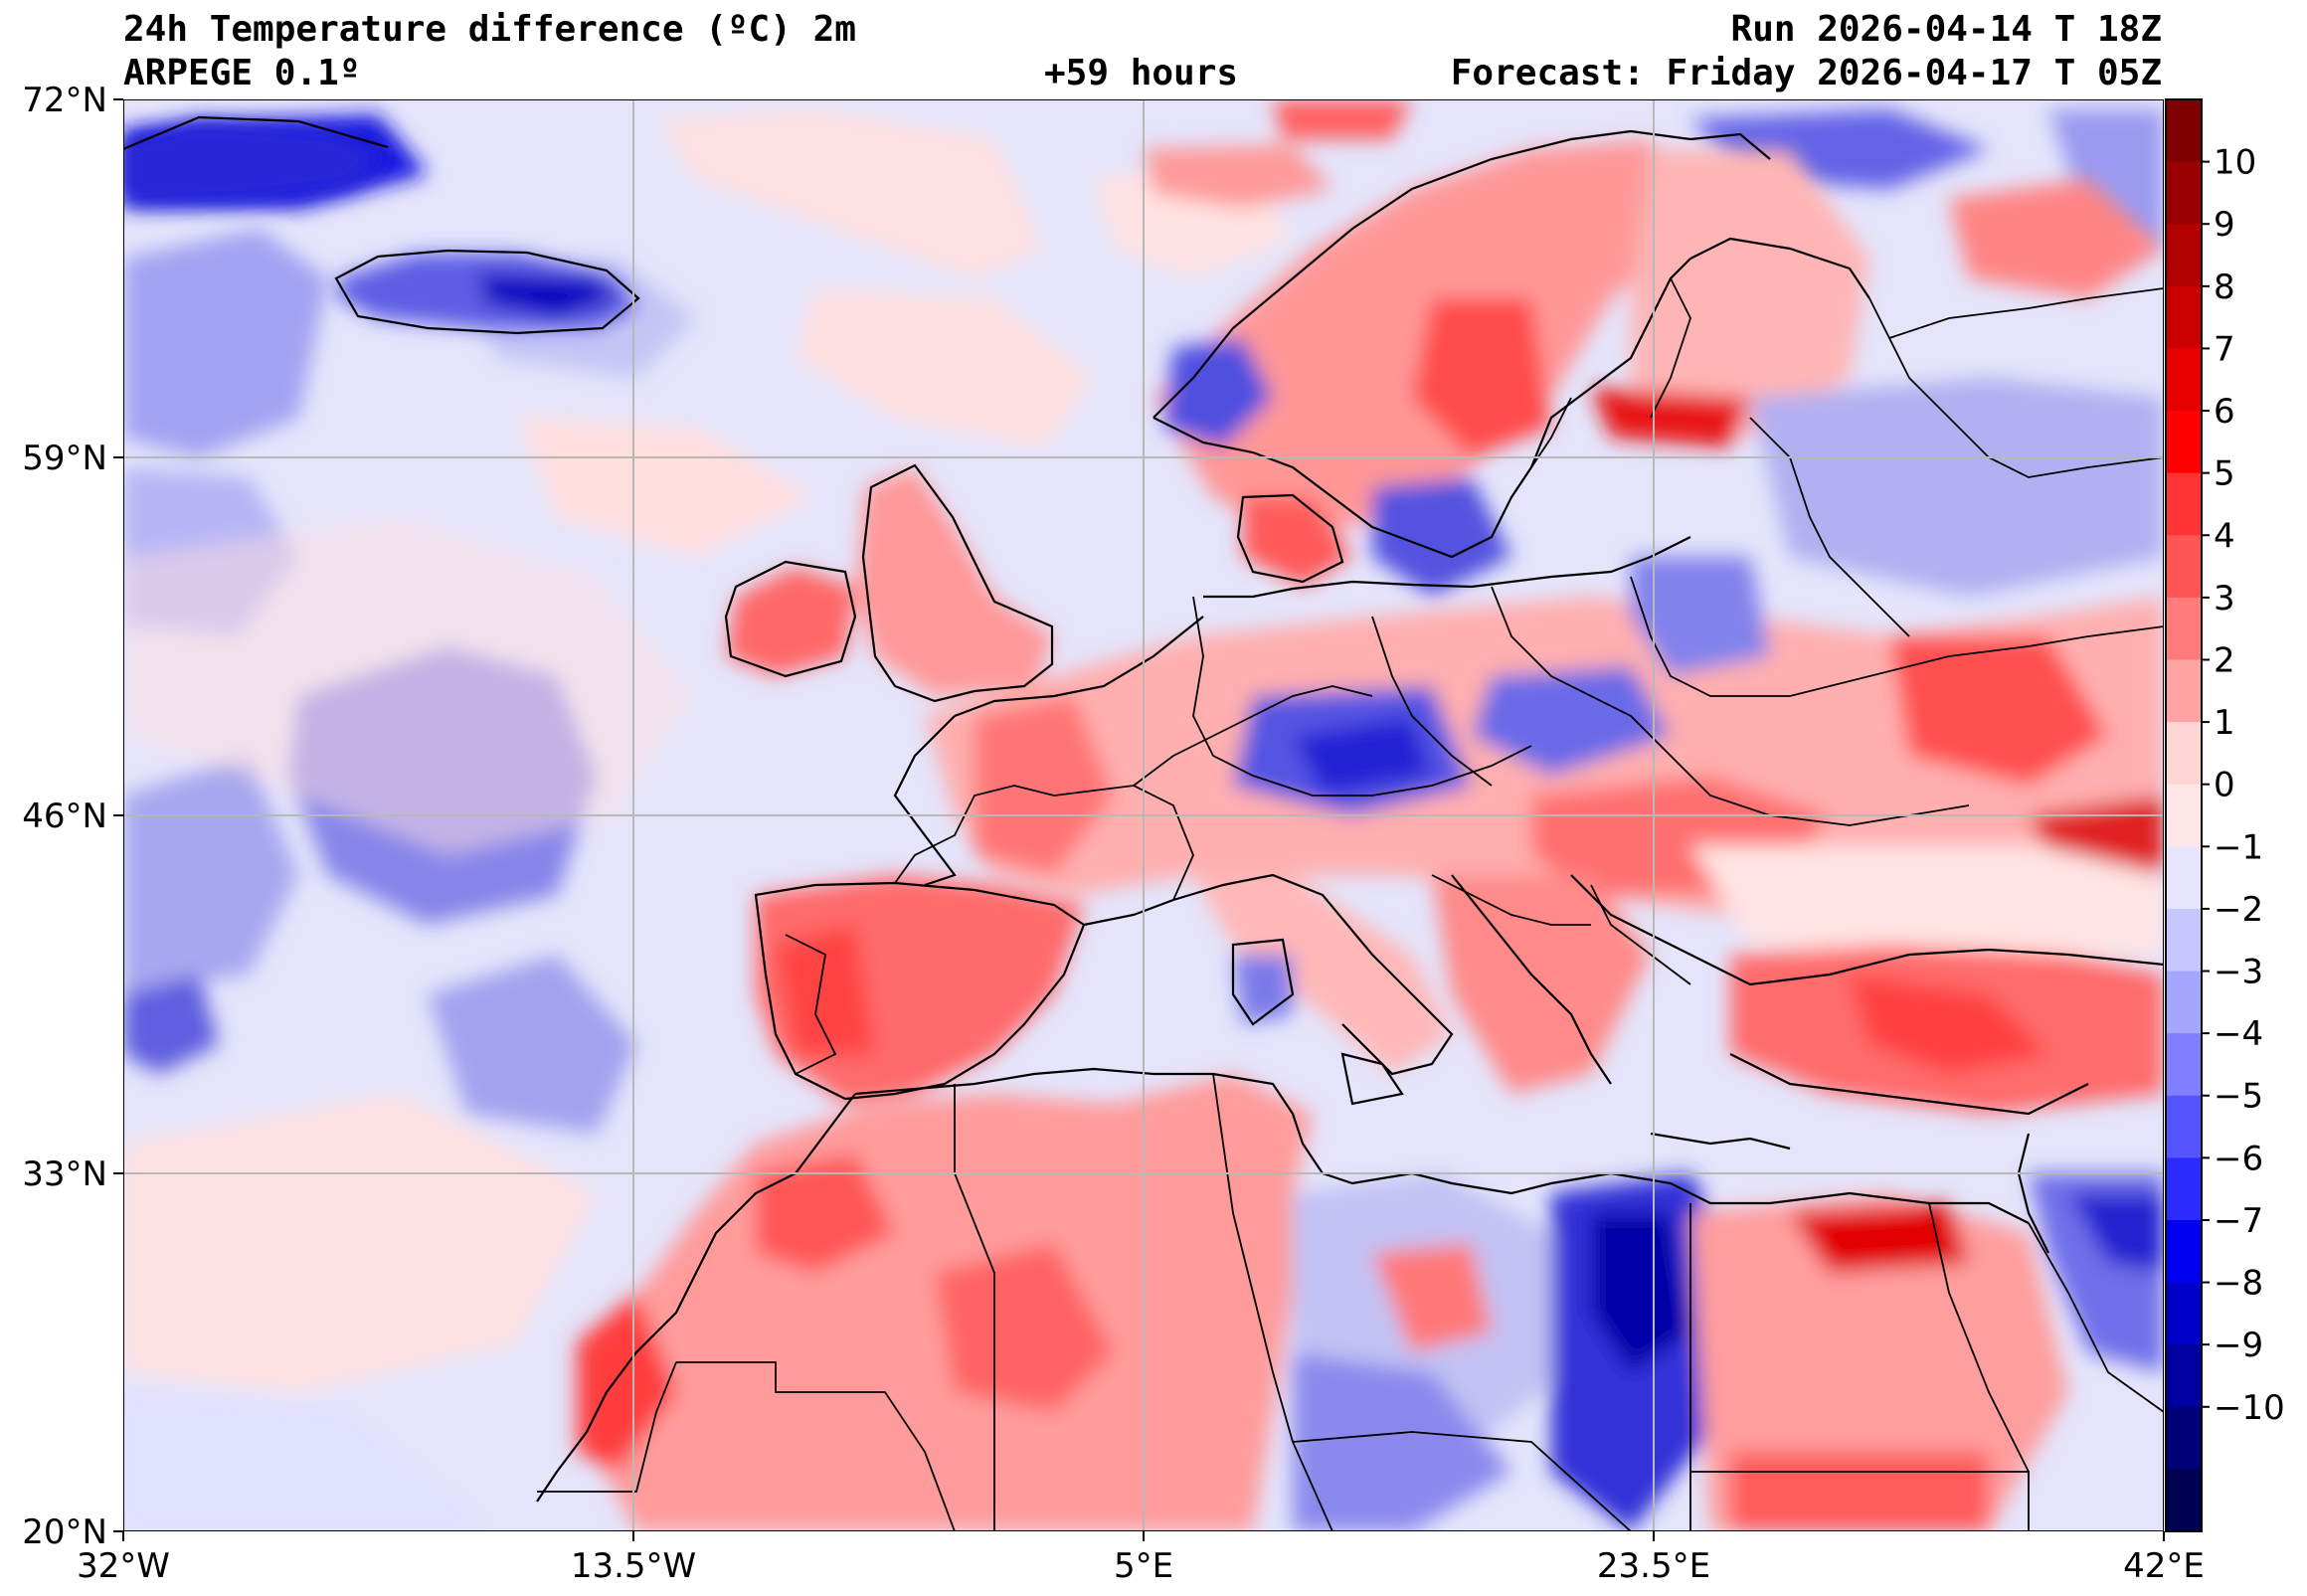  Describe the element at coordinates (2238, 1284) in the screenshot. I see `colorbar-tick-label: −8` at that location.